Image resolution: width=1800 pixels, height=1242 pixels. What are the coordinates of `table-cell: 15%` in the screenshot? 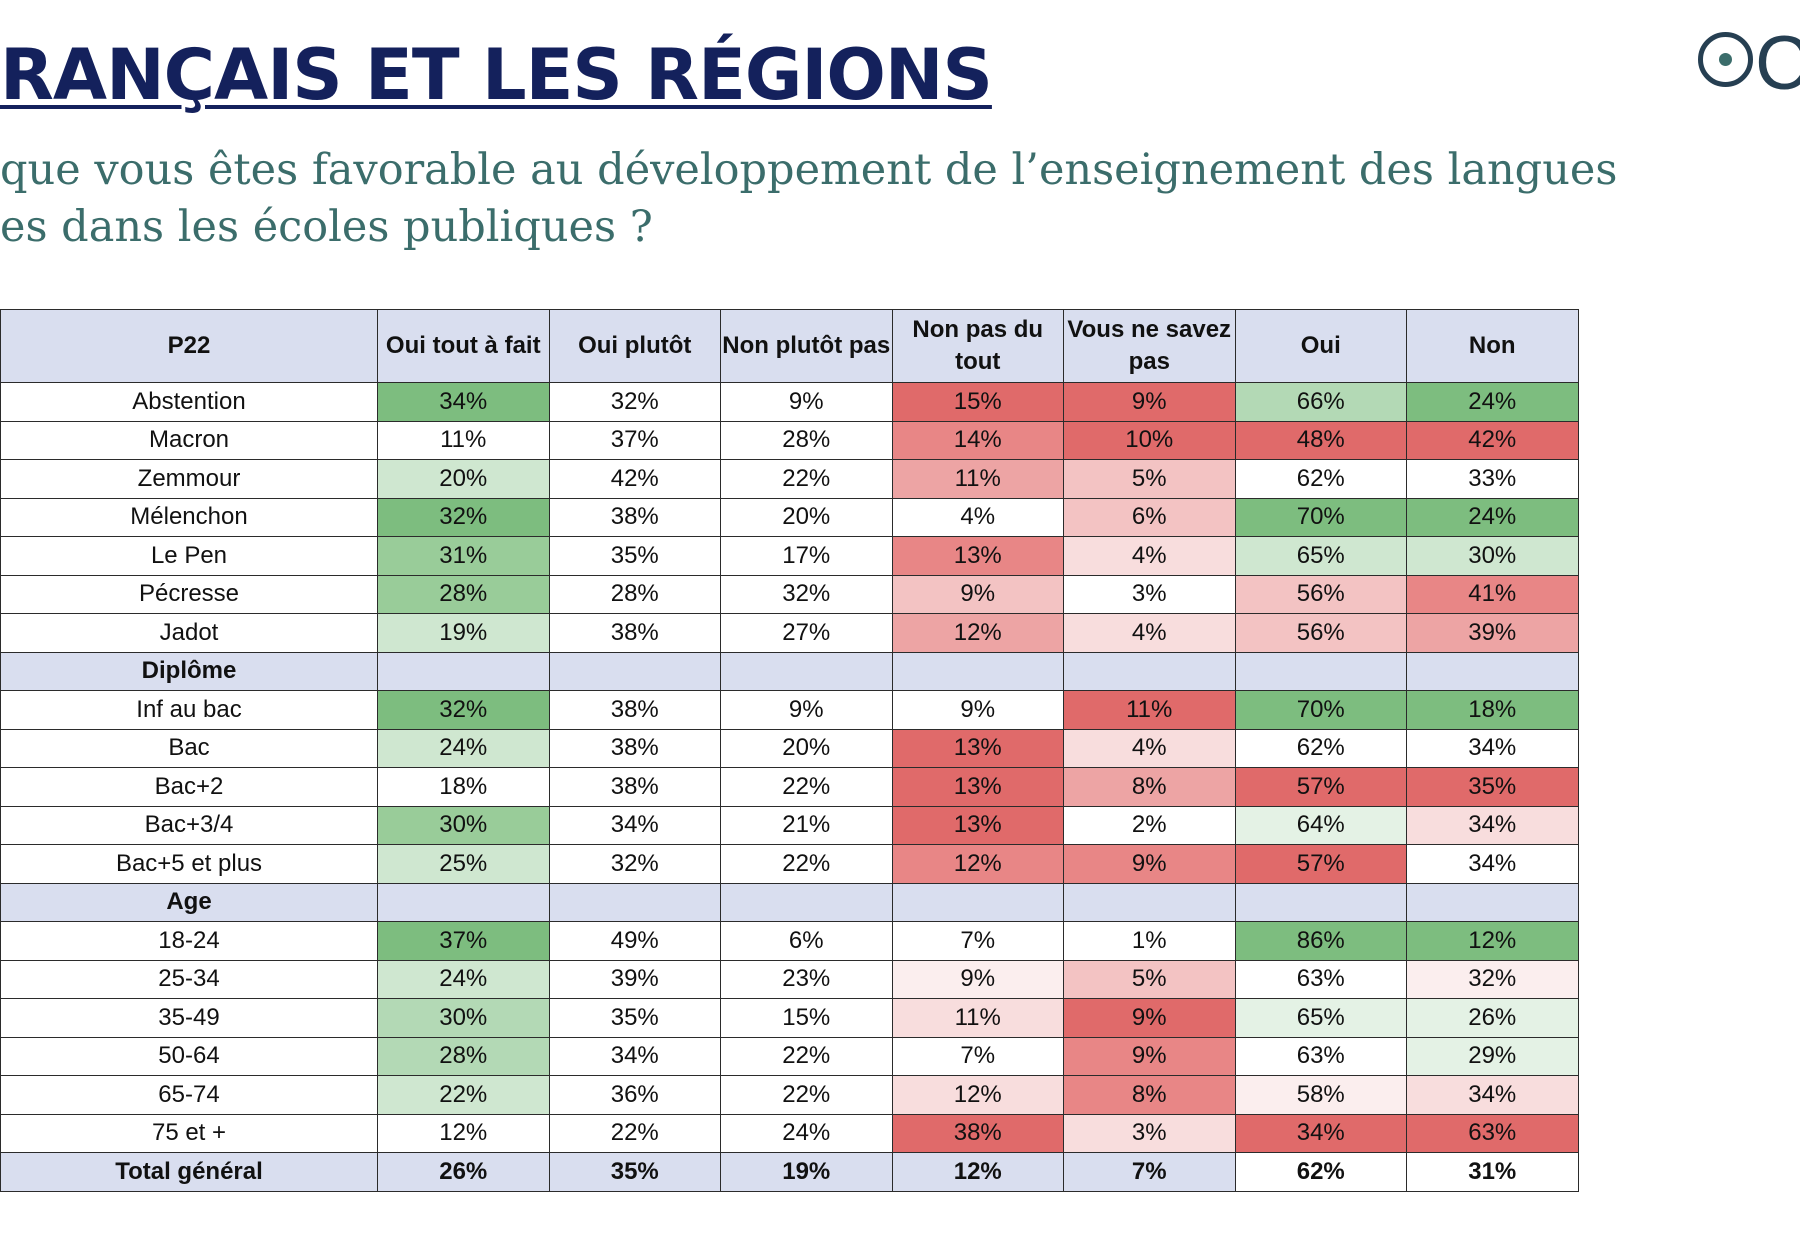 It's located at (806, 1018).